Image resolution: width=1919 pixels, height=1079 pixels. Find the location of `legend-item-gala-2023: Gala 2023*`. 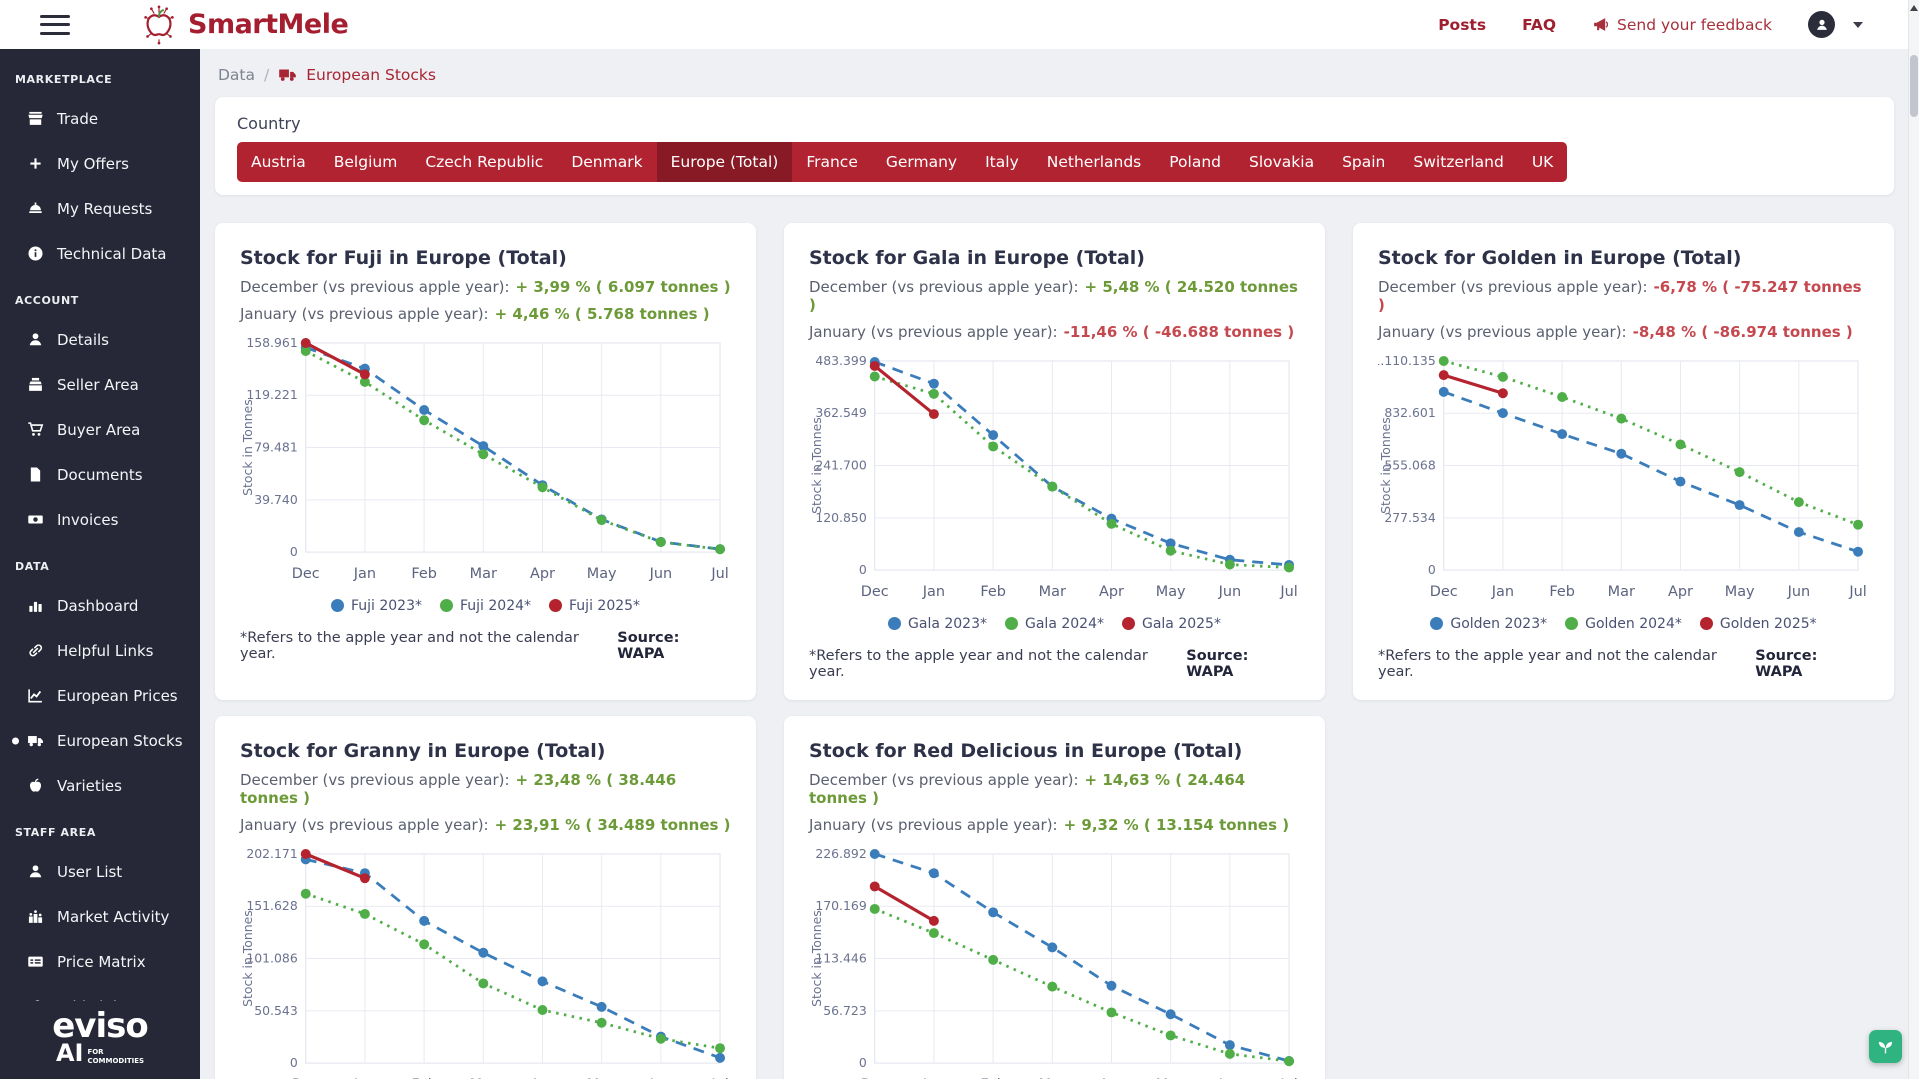

legend-item-gala-2023: Gala 2023* is located at coordinates (937, 624).